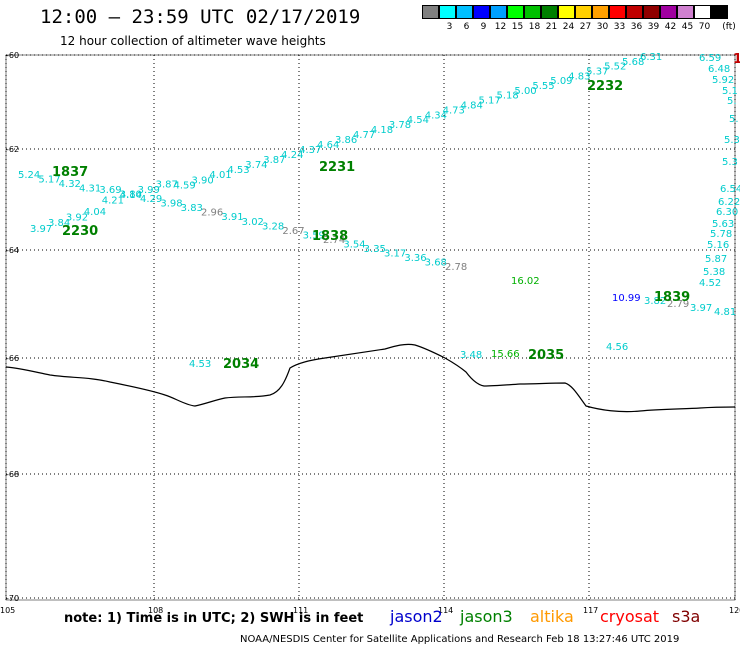  Describe the element at coordinates (212, 213) in the screenshot. I see `wave-height-label: 2.96` at that location.